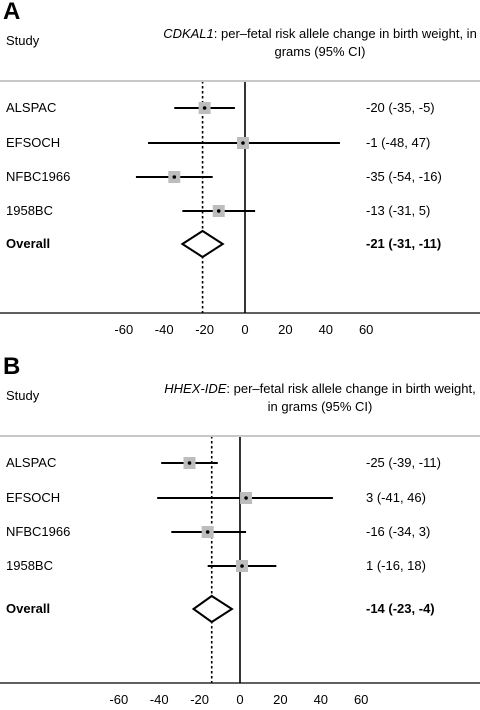 The height and width of the screenshot is (710, 480). What do you see at coordinates (404, 243) in the screenshot?
I see `overall-ci-text: -21 (-31, -11)` at bounding box center [404, 243].